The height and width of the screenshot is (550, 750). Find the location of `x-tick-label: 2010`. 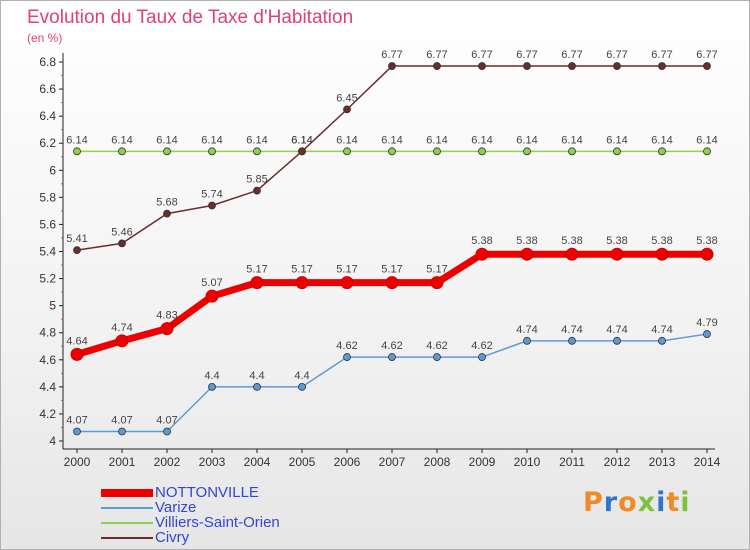

x-tick-label: 2010 is located at coordinates (527, 462).